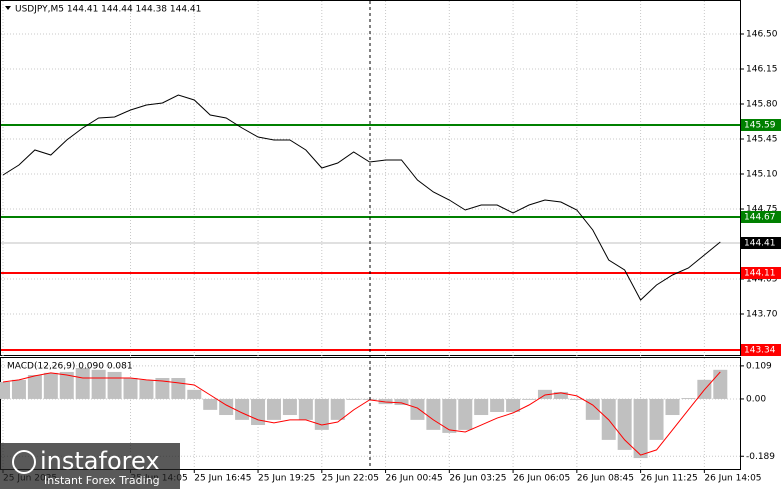 This screenshot has height=489, width=781. I want to click on y-tick-label: 0.00, so click(756, 399).